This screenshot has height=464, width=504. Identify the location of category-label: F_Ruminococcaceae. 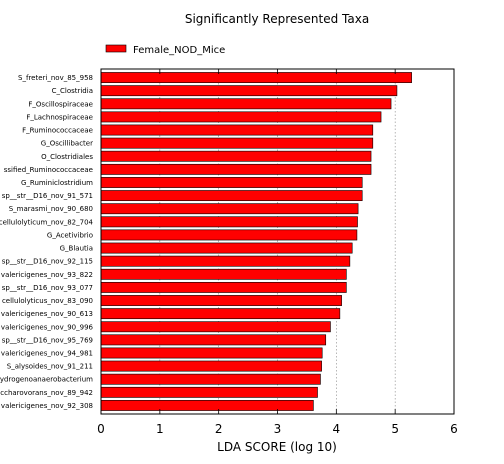
(57, 131).